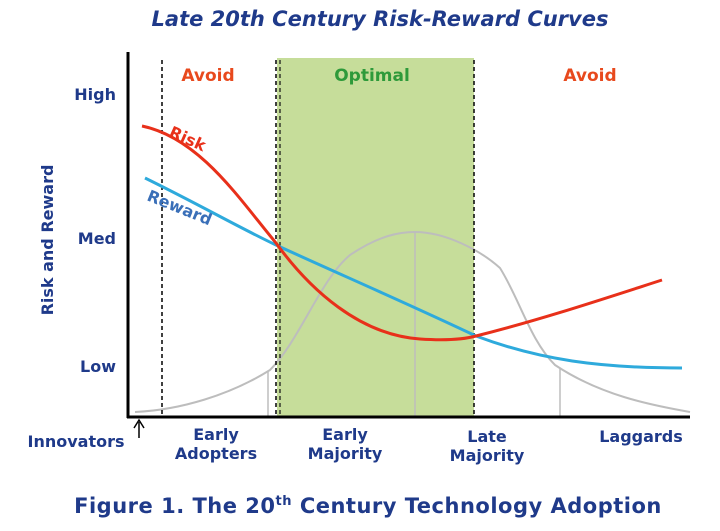 The width and height of the screenshot is (720, 531). Describe the element at coordinates (477, 506) in the screenshot. I see `caption-suffix: Century Technology Adoption` at that location.